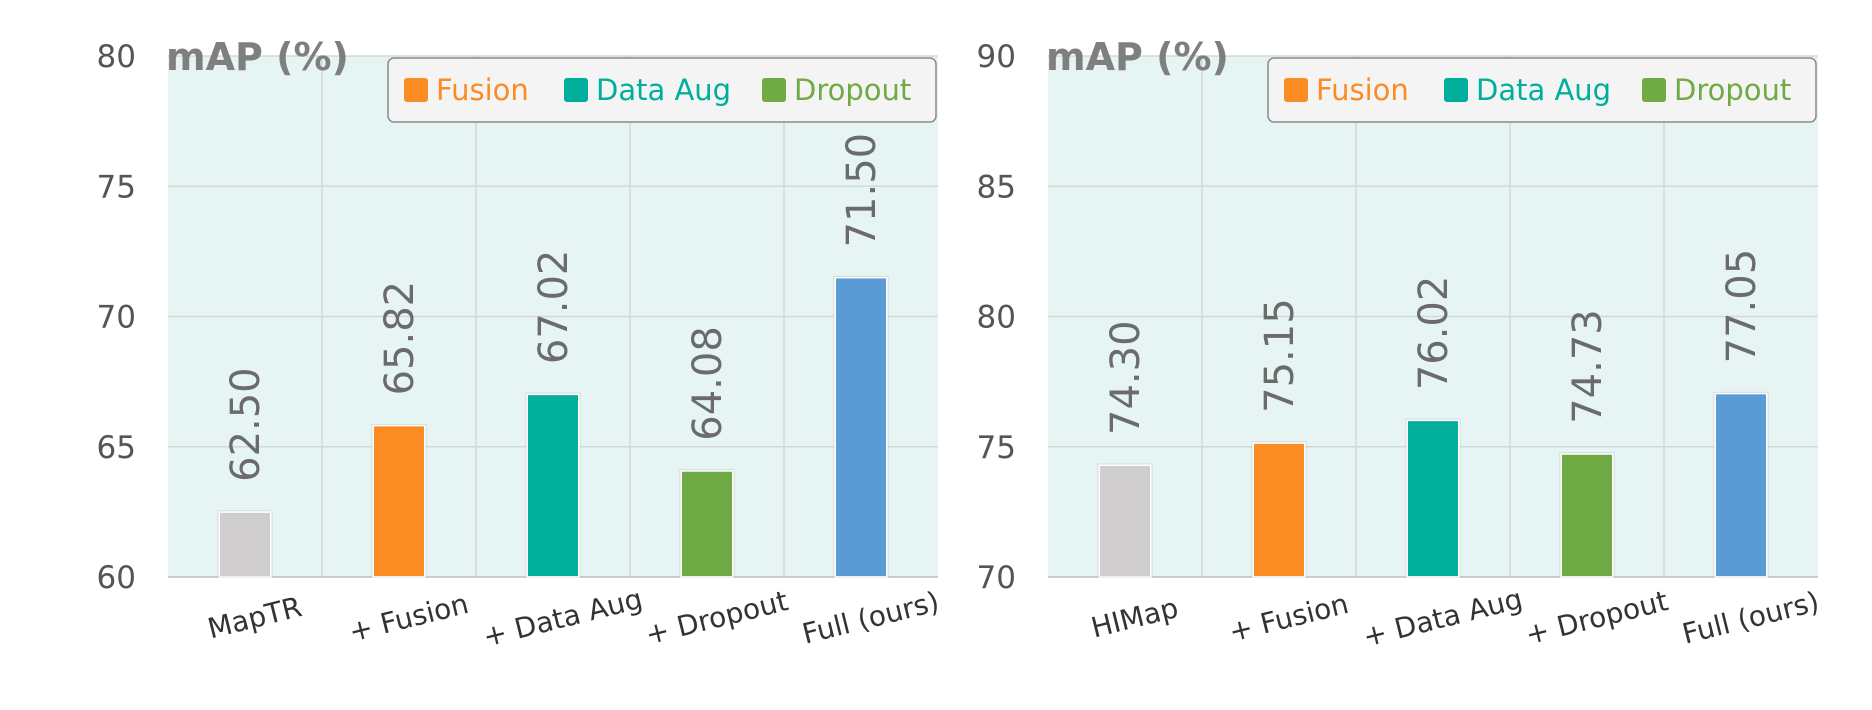  Describe the element at coordinates (996, 57) in the screenshot. I see `y-tick-label: 90` at that location.